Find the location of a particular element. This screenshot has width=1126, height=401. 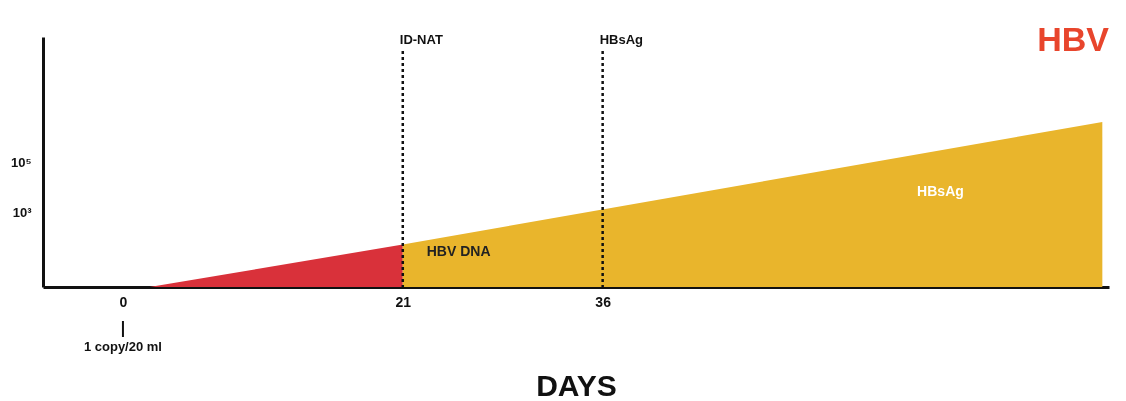

x-tick-label: 21 is located at coordinates (403, 301).